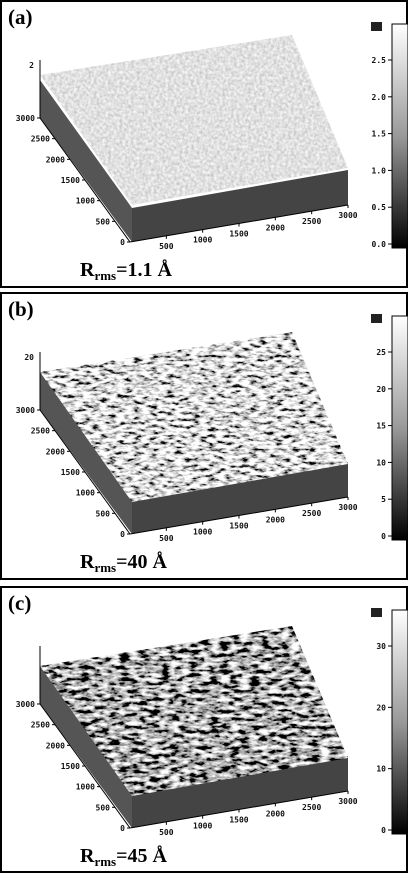  What do you see at coordinates (379, 60) in the screenshot?
I see `colorbar-tick-label: 2.5` at bounding box center [379, 60].